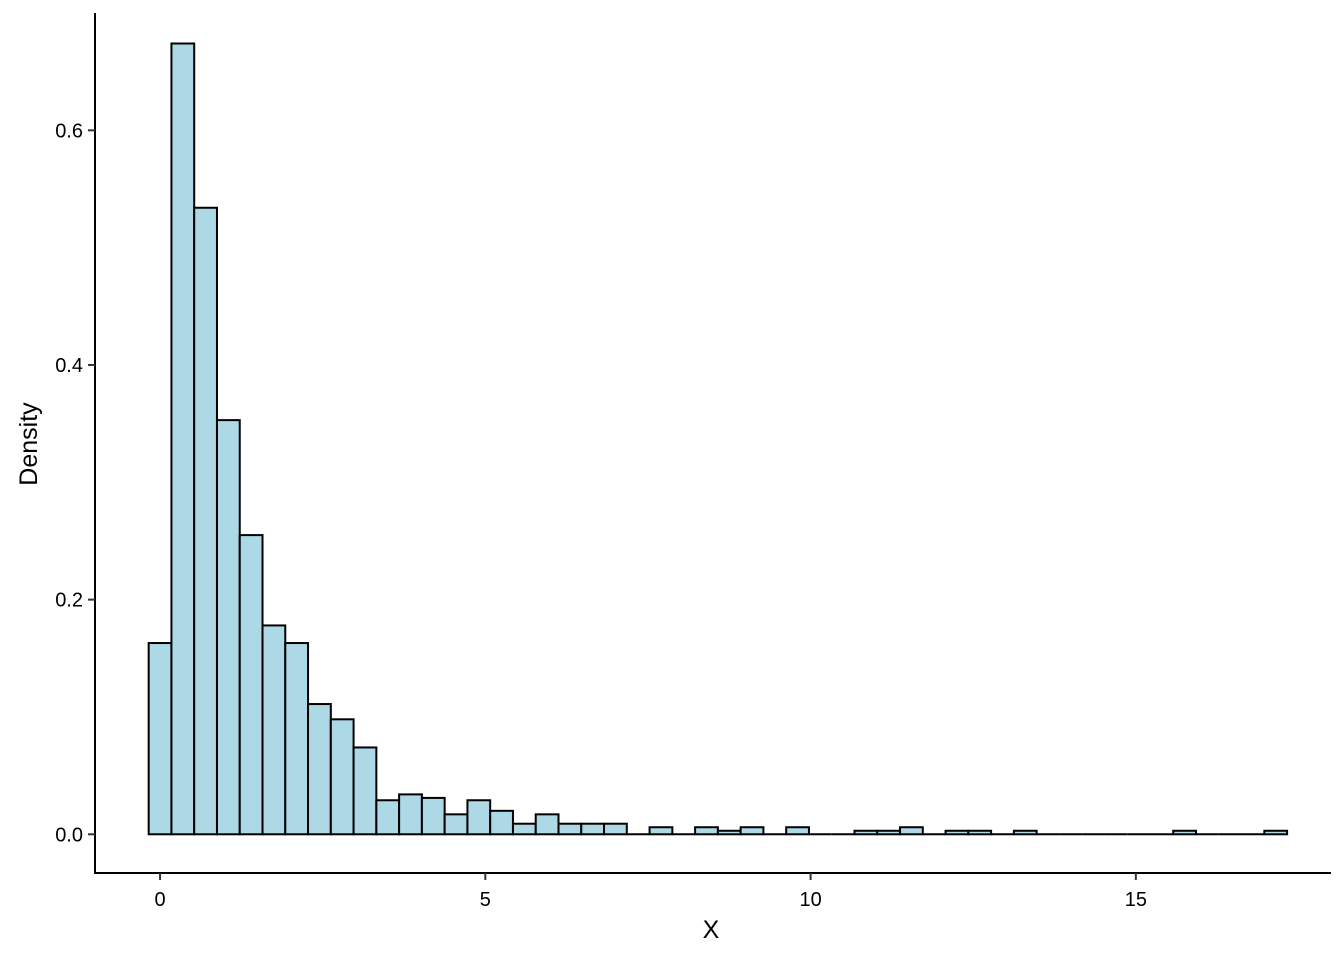 Image resolution: width=1344 pixels, height=960 pixels. I want to click on x-axis-title: X, so click(711, 930).